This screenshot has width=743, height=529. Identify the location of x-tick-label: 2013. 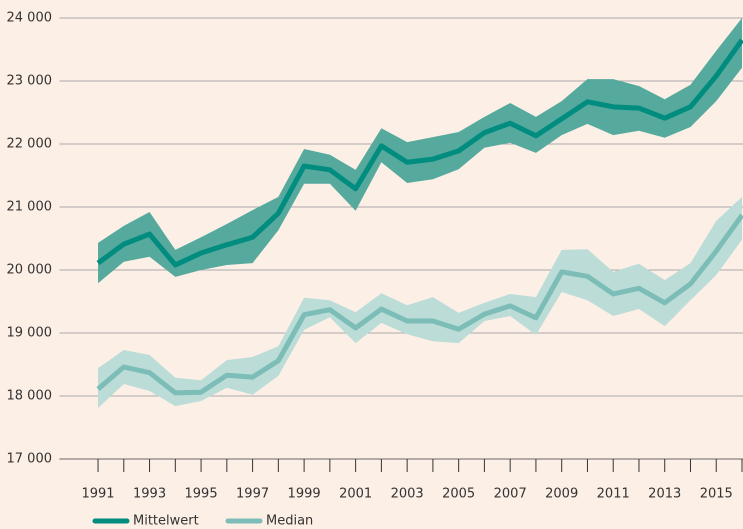
(664, 494).